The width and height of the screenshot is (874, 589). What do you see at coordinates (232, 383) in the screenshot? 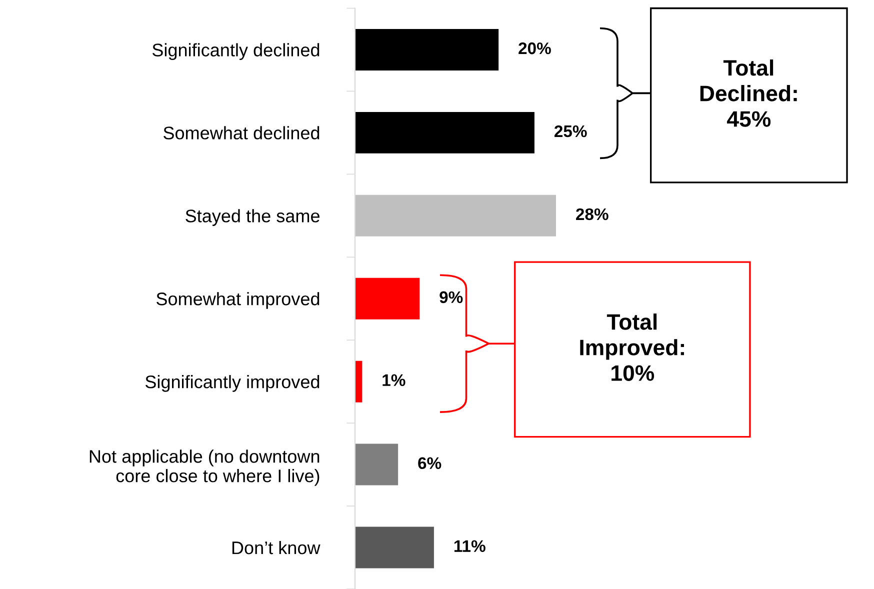
I see `y-tick-label: Significantly improved` at bounding box center [232, 383].